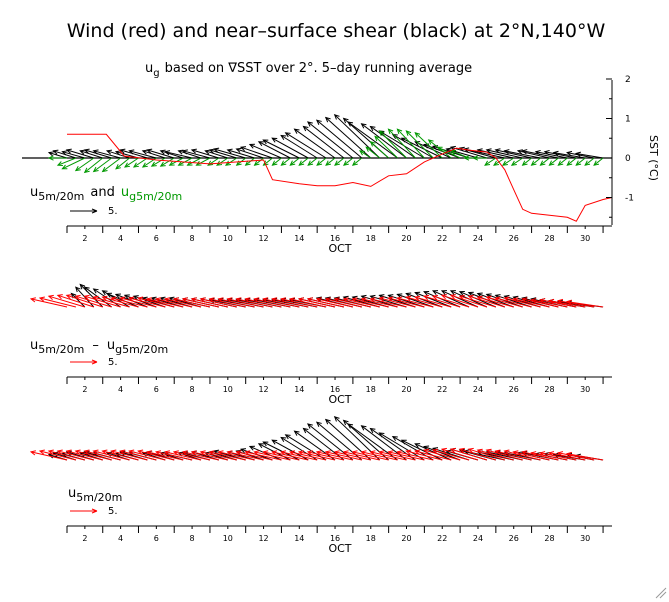  Describe the element at coordinates (442, 538) in the screenshot. I see `x-tick-label: 22` at that location.